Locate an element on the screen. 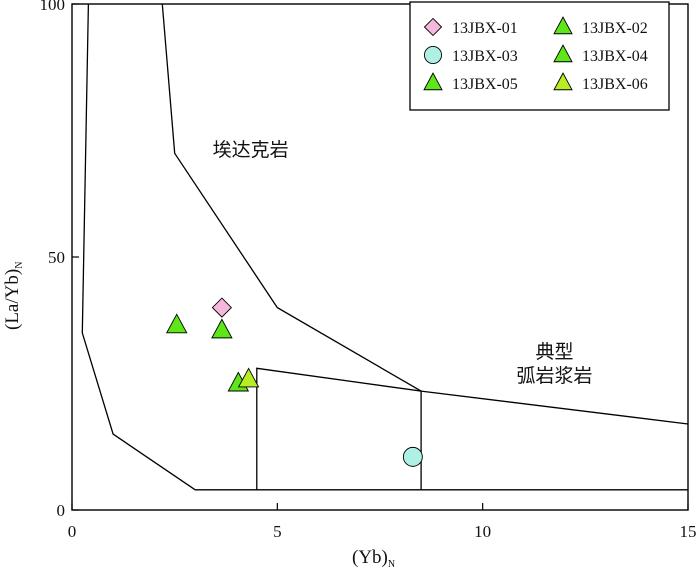 This screenshot has height=572, width=700. x-axis-title-main: (Yb) is located at coordinates (370, 557).